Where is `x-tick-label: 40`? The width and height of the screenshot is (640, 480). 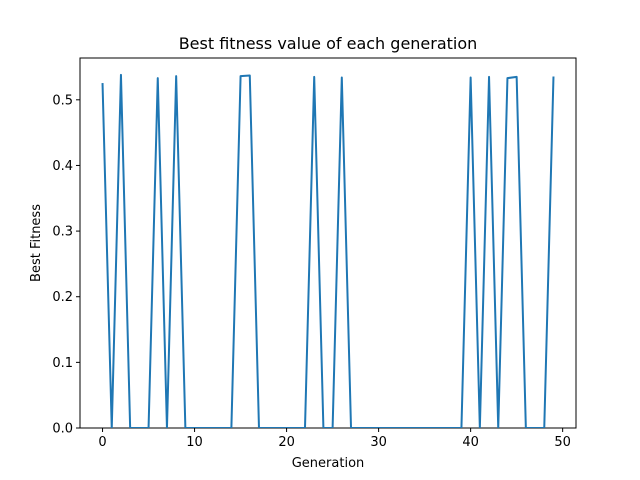 x-tick-label: 40 is located at coordinates (470, 442).